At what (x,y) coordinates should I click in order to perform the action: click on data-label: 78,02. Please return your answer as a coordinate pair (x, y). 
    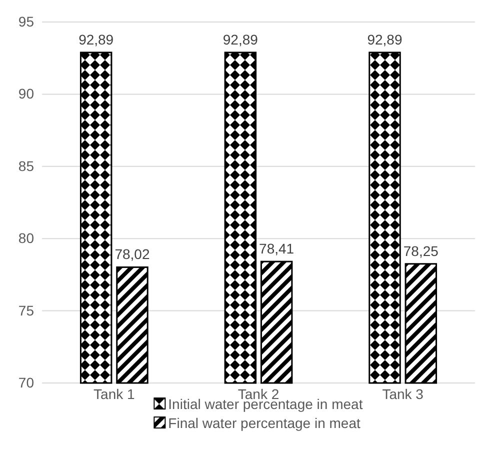
    Looking at the image, I should click on (132, 254).